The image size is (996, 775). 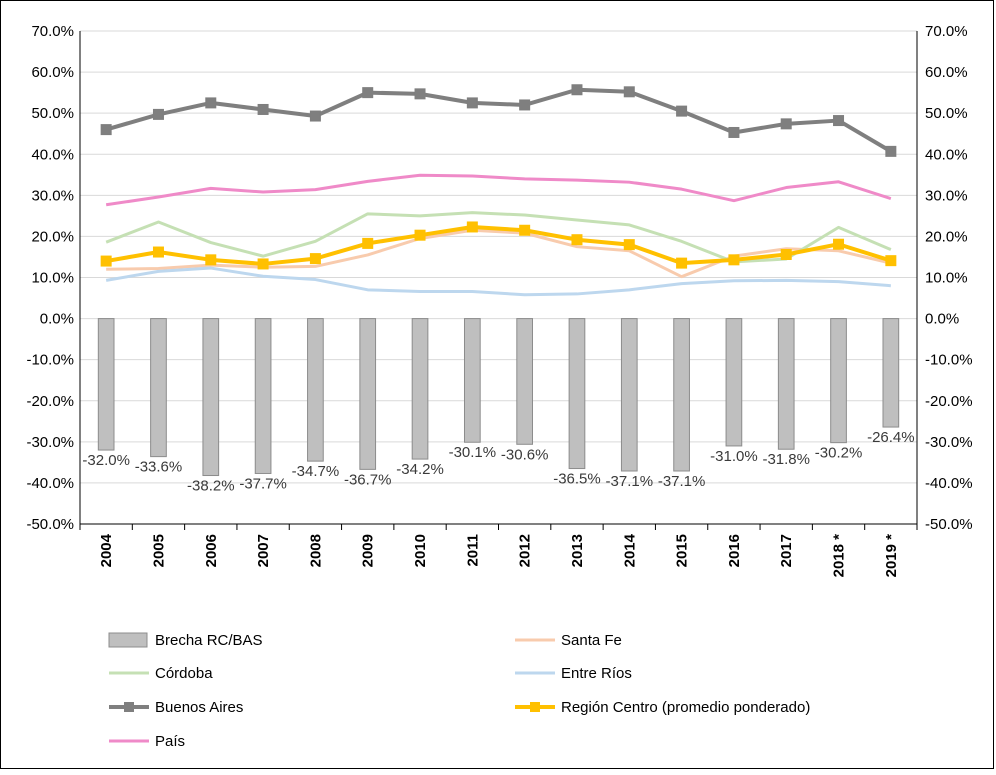 I want to click on legend-label-santa-fe: Santa Fe, so click(x=591, y=640).